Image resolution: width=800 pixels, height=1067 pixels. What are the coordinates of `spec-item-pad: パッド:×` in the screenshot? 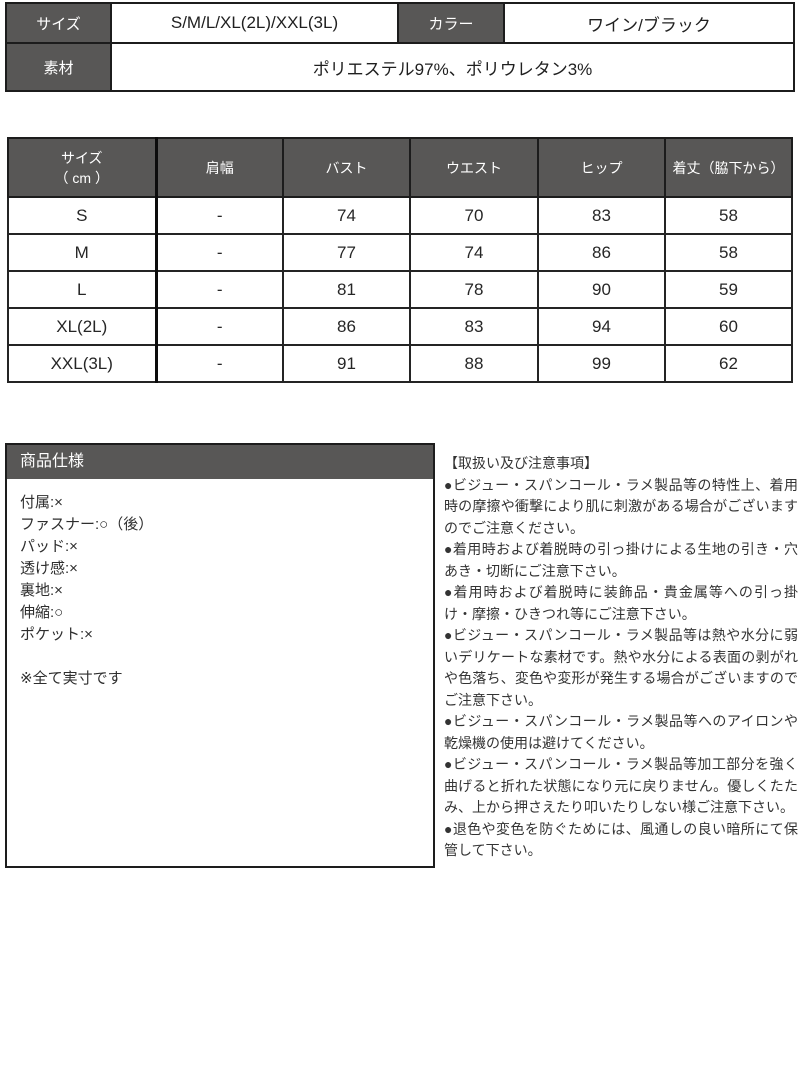 It's located at (49, 546).